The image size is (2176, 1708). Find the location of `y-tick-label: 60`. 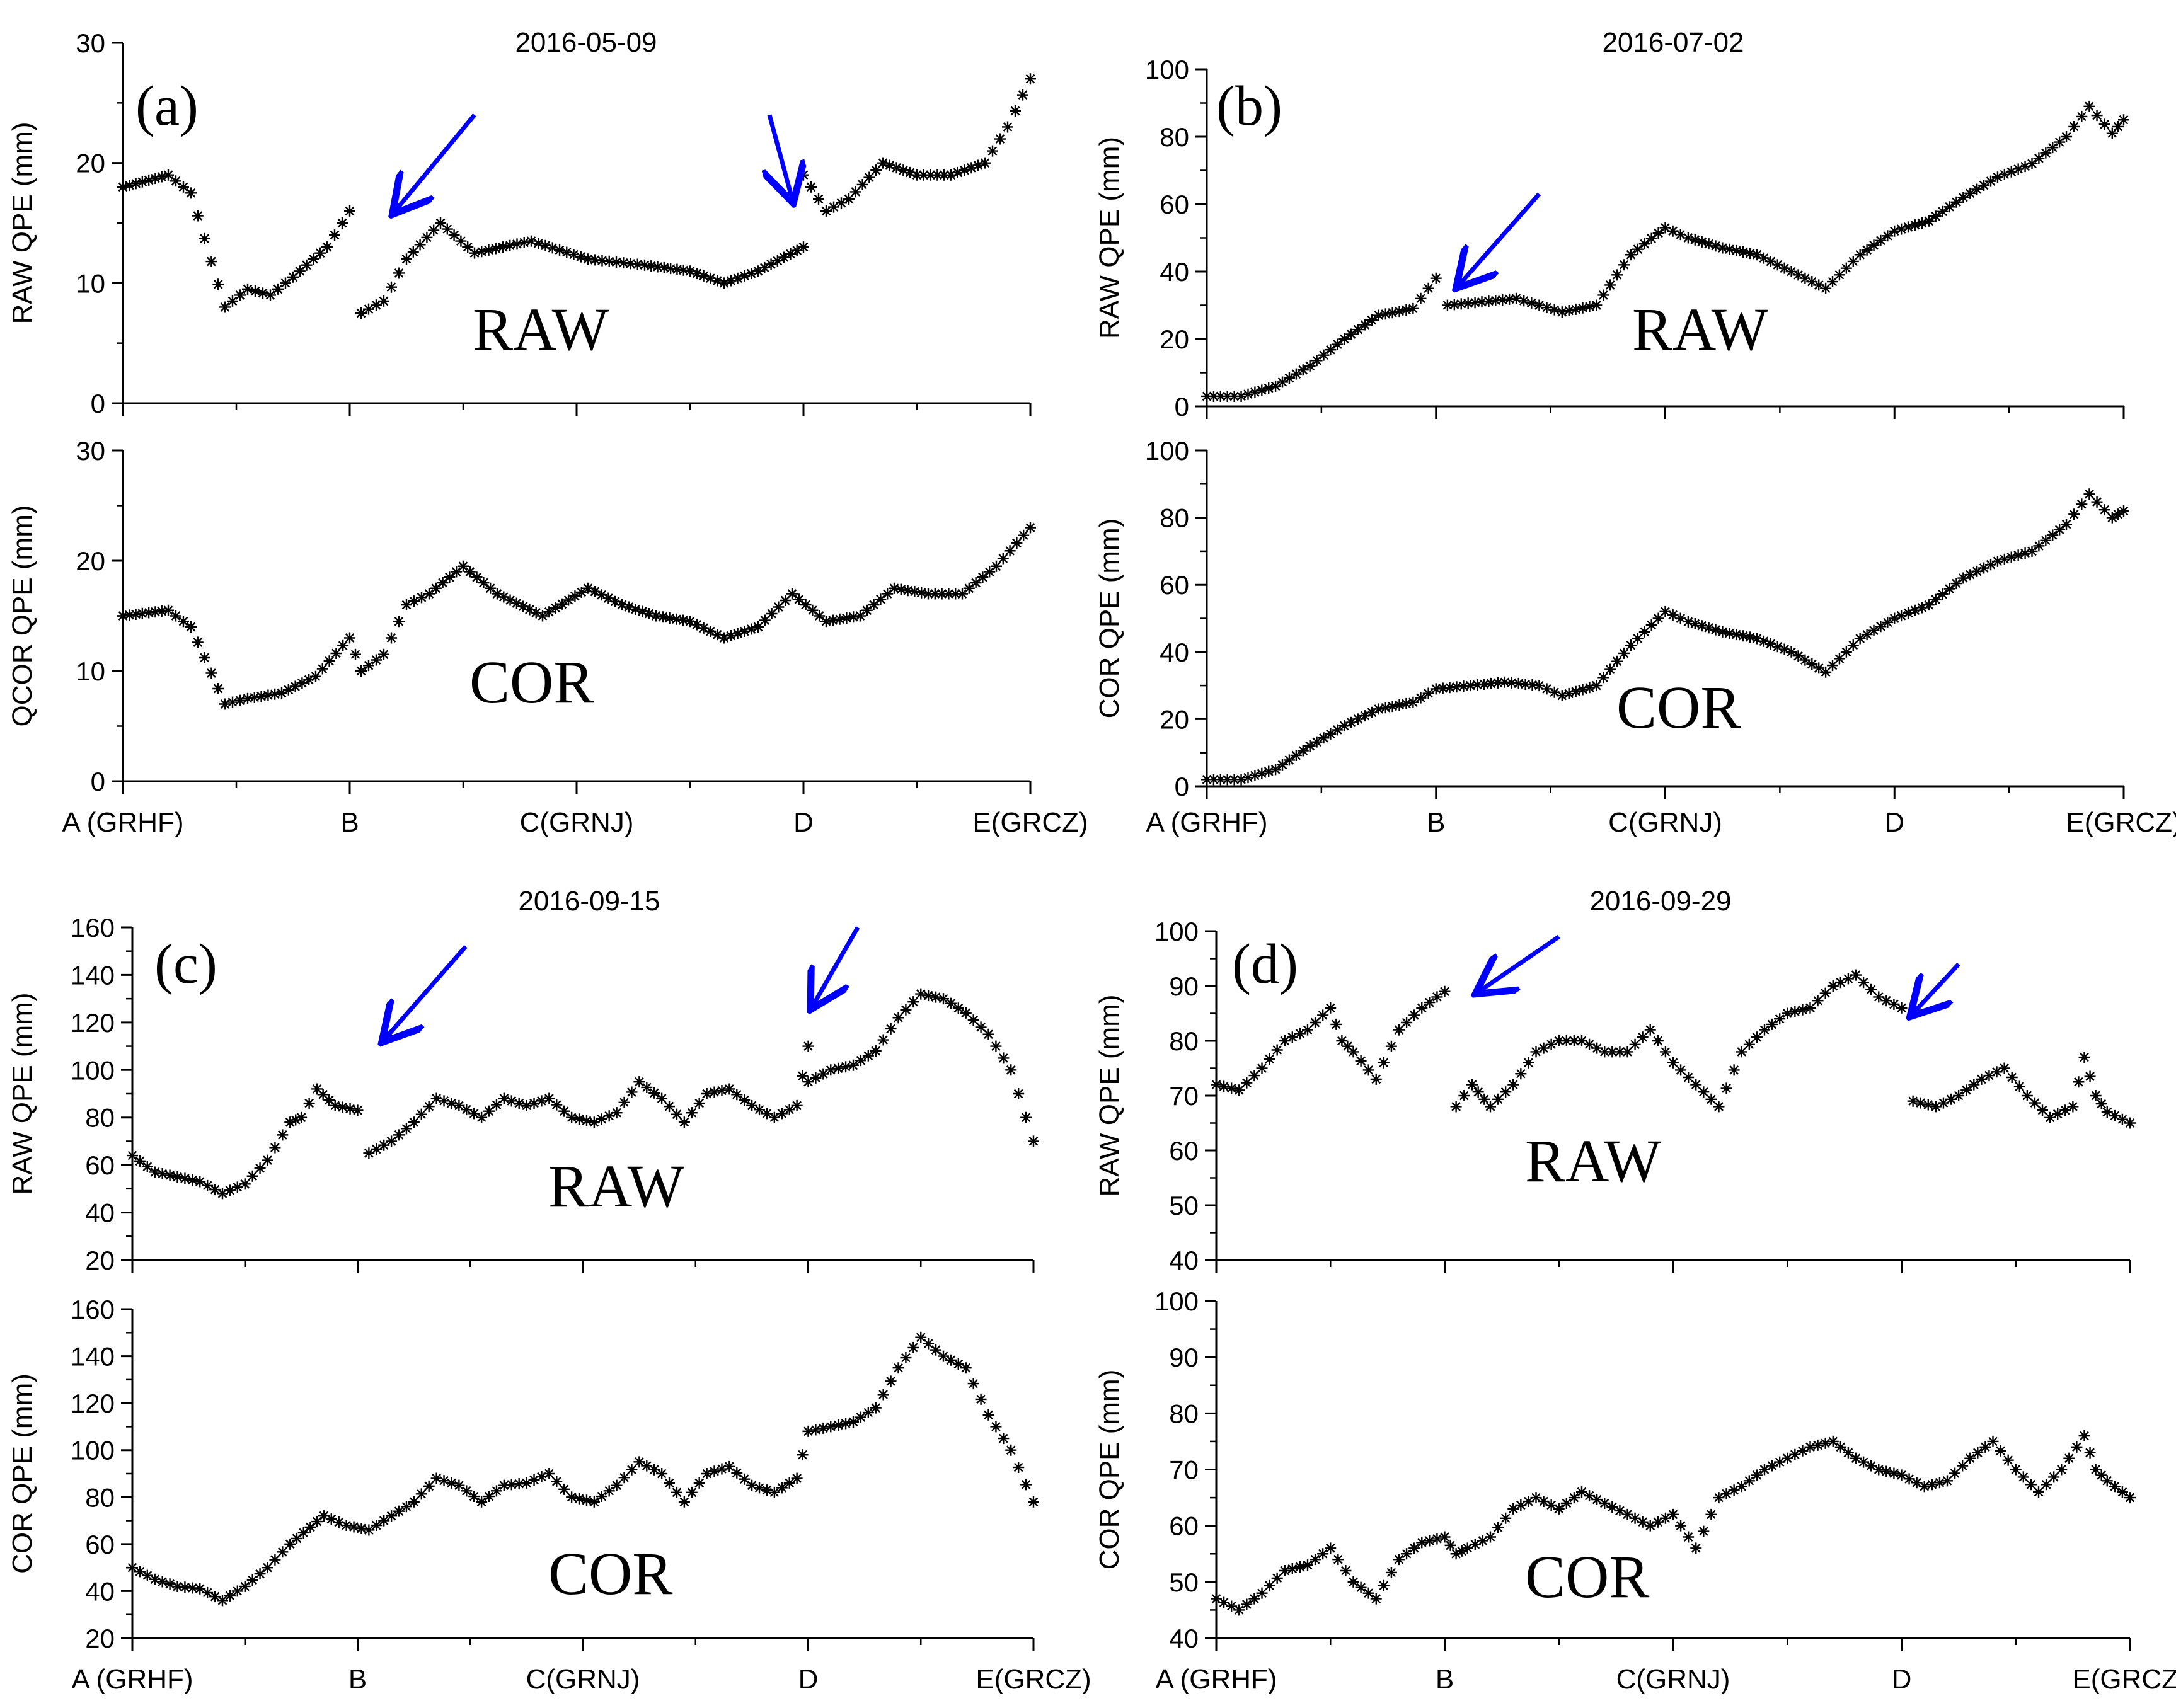

y-tick-label: 60 is located at coordinates (100, 1165).